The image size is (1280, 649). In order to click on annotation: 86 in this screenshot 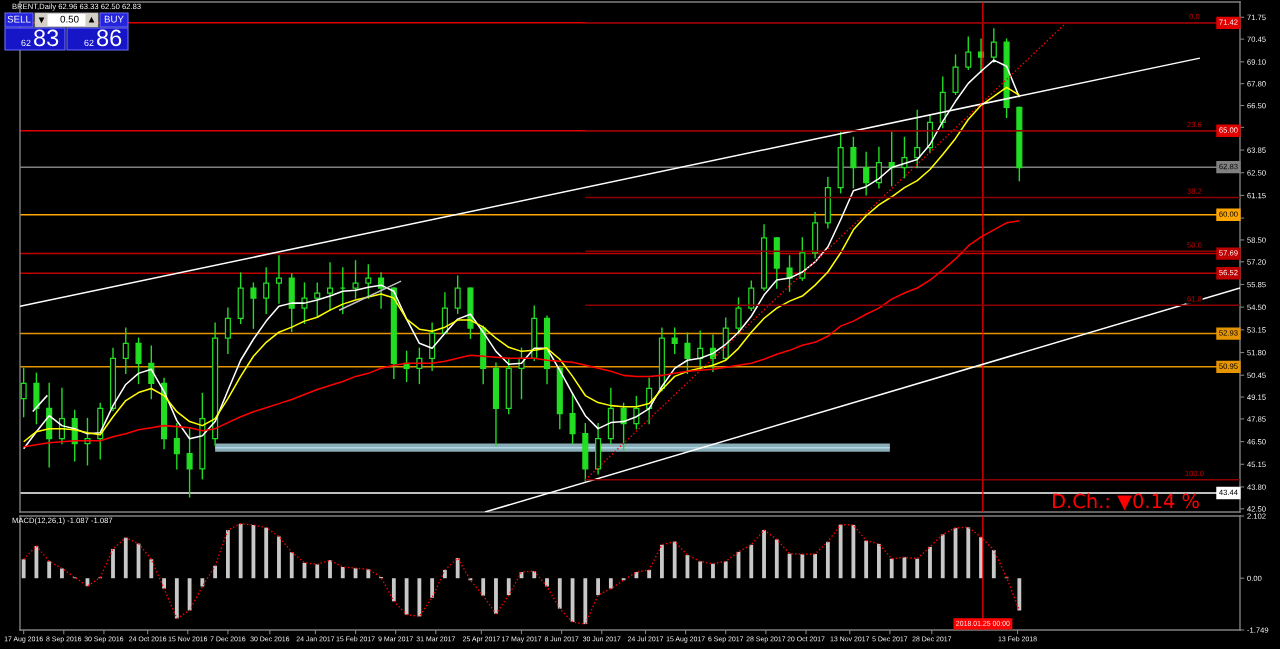, I will do `click(109, 38)`.